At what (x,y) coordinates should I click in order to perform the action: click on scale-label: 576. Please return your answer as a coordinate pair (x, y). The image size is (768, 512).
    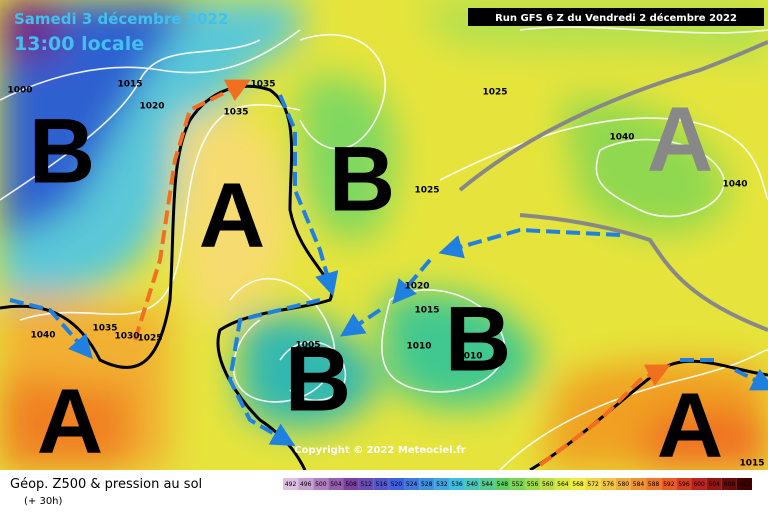
    Looking at the image, I should click on (609, 484).